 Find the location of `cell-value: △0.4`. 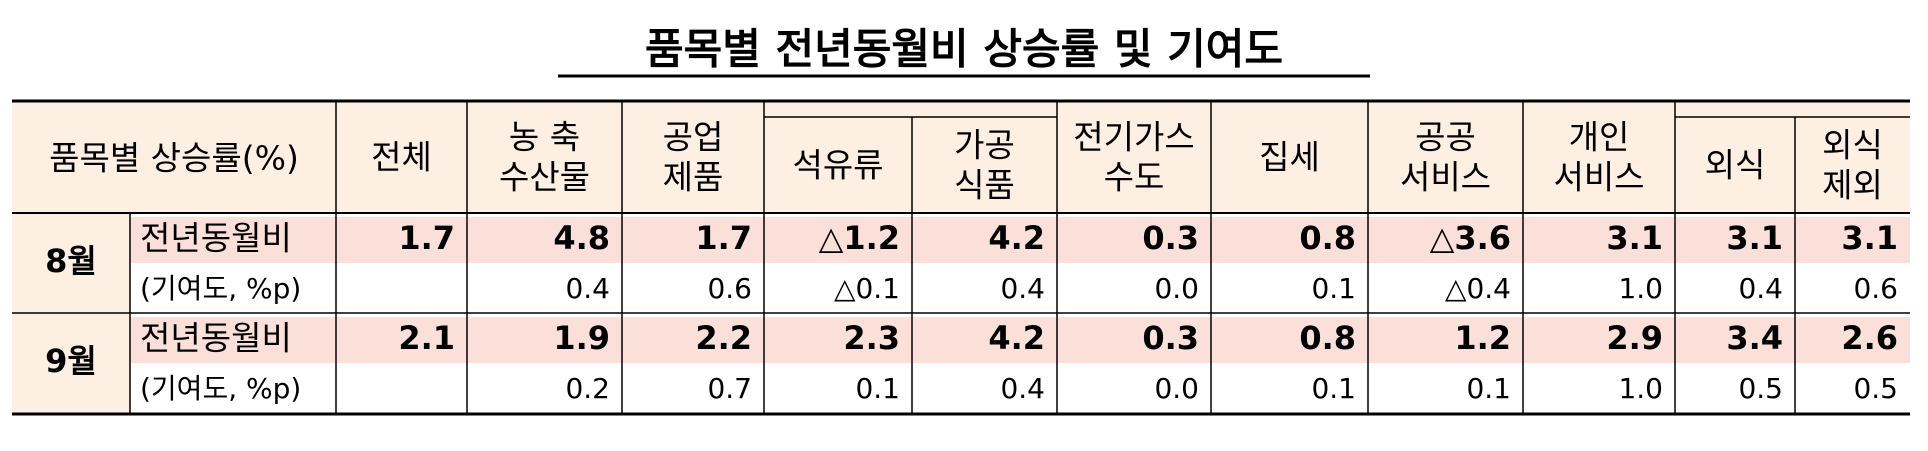

cell-value: △0.4 is located at coordinates (1478, 288).